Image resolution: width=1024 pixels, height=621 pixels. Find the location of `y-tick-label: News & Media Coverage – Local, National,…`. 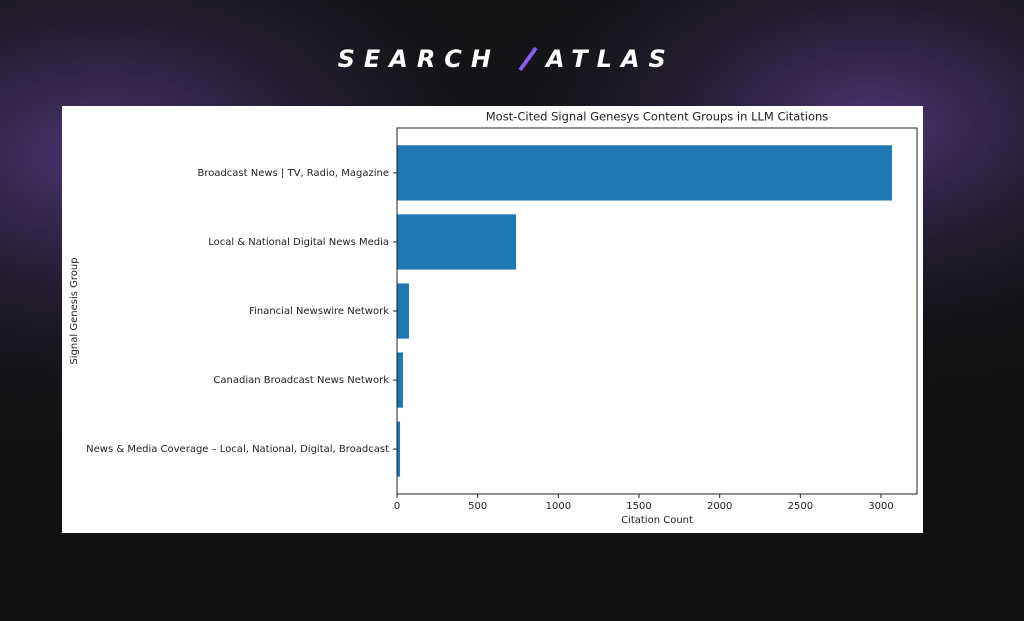

y-tick-label: News & Media Coverage – Local, National,… is located at coordinates (237, 449).